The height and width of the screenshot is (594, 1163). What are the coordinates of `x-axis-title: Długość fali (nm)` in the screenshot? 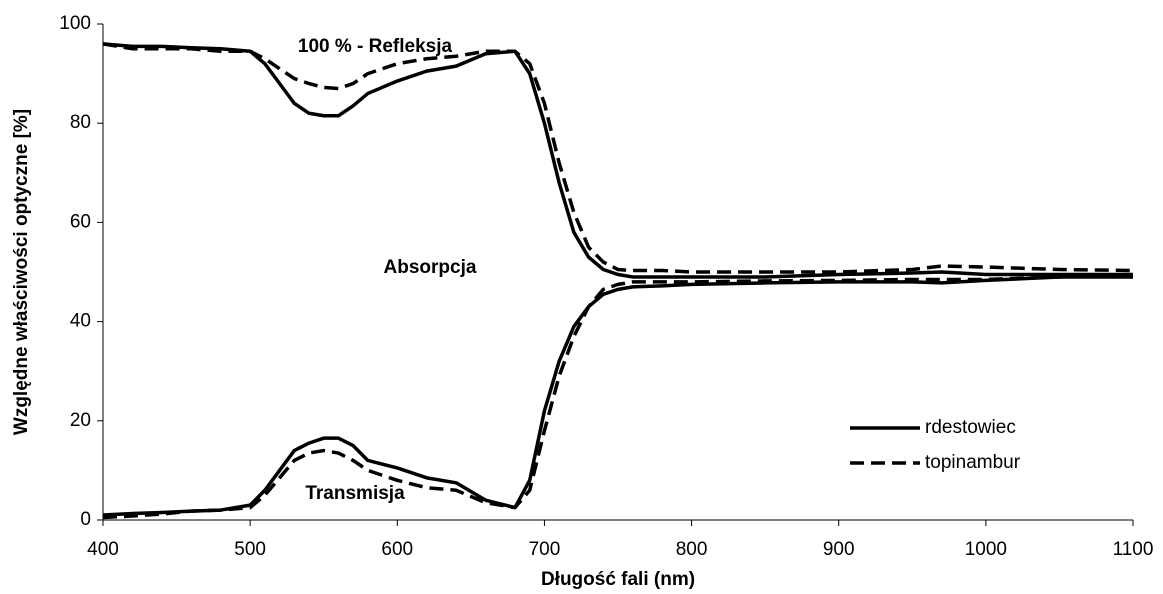 It's located at (618, 579).